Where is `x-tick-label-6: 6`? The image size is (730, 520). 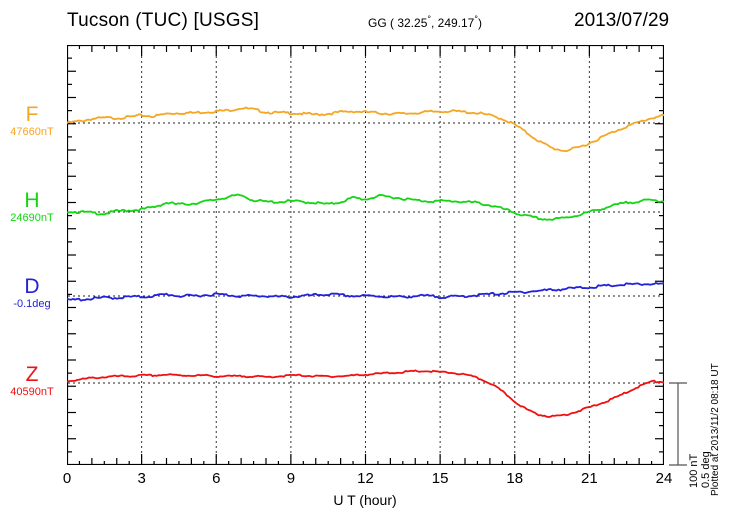 x-tick-label-6: 6 is located at coordinates (216, 478).